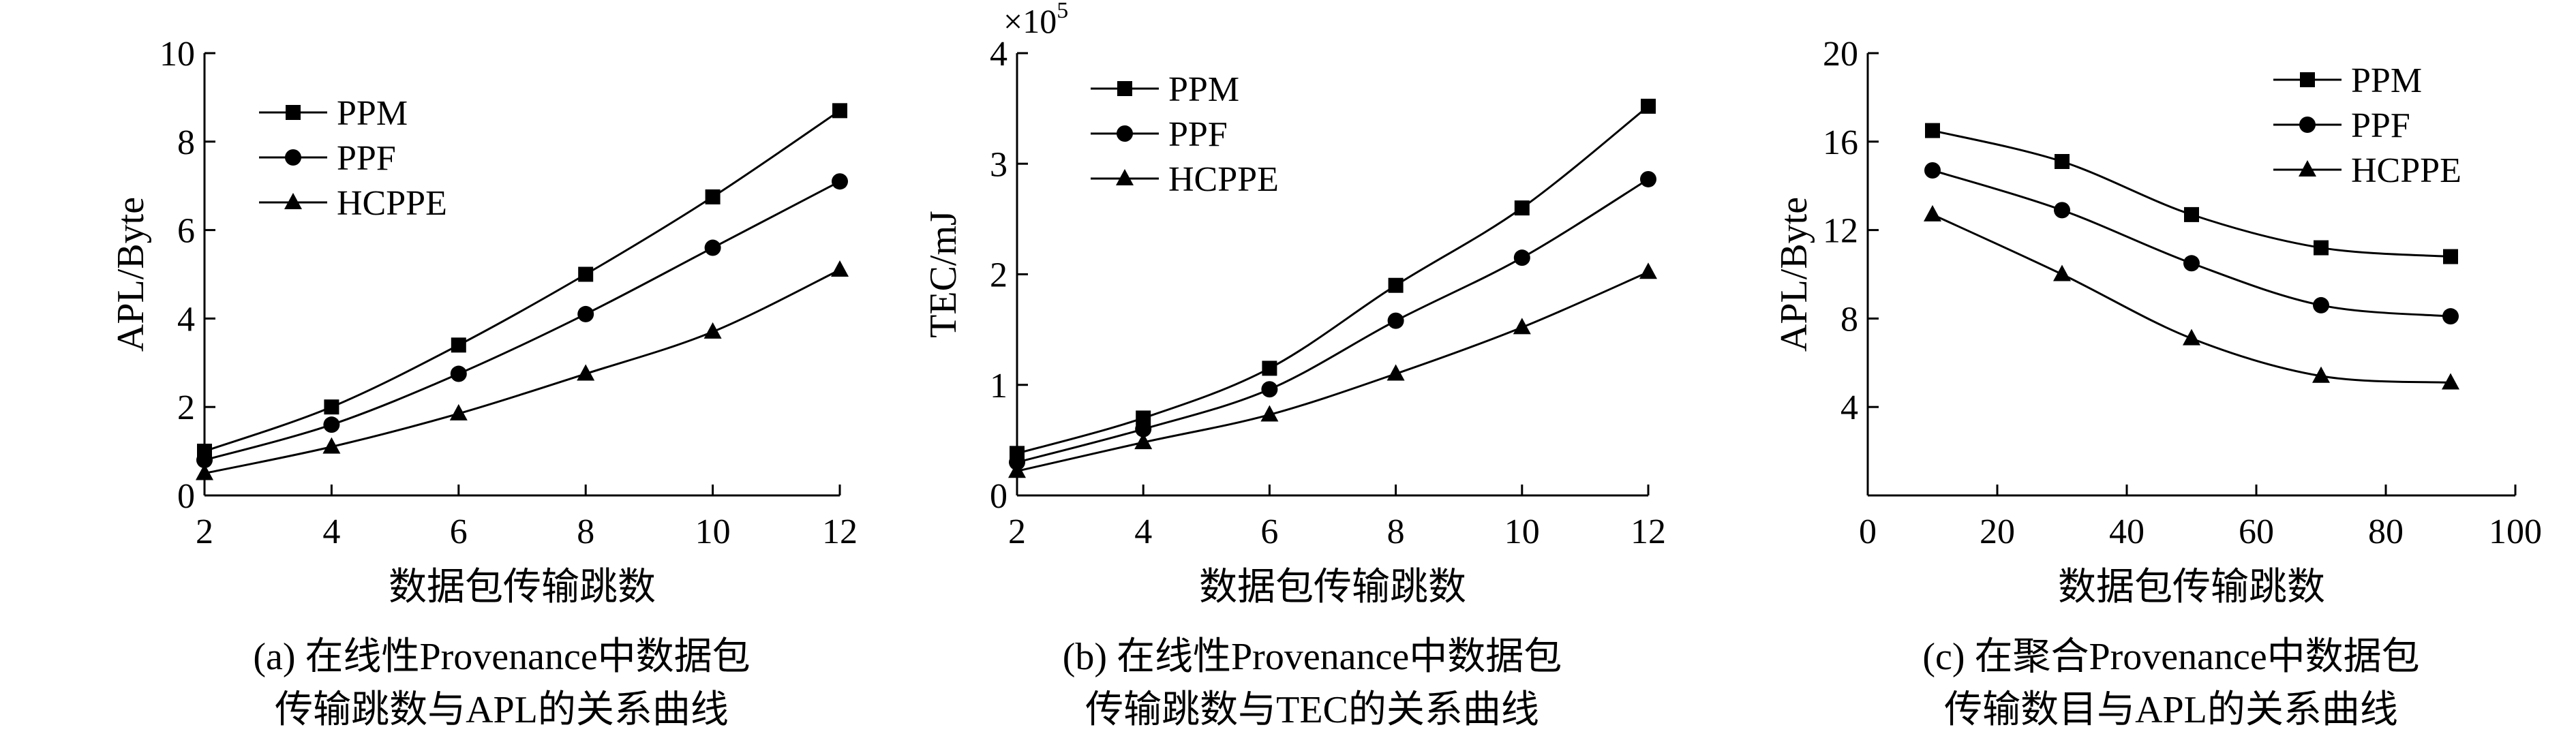 Image resolution: width=2576 pixels, height=736 pixels. What do you see at coordinates (186, 231) in the screenshot?
I see `y-tick-label: 6` at bounding box center [186, 231].